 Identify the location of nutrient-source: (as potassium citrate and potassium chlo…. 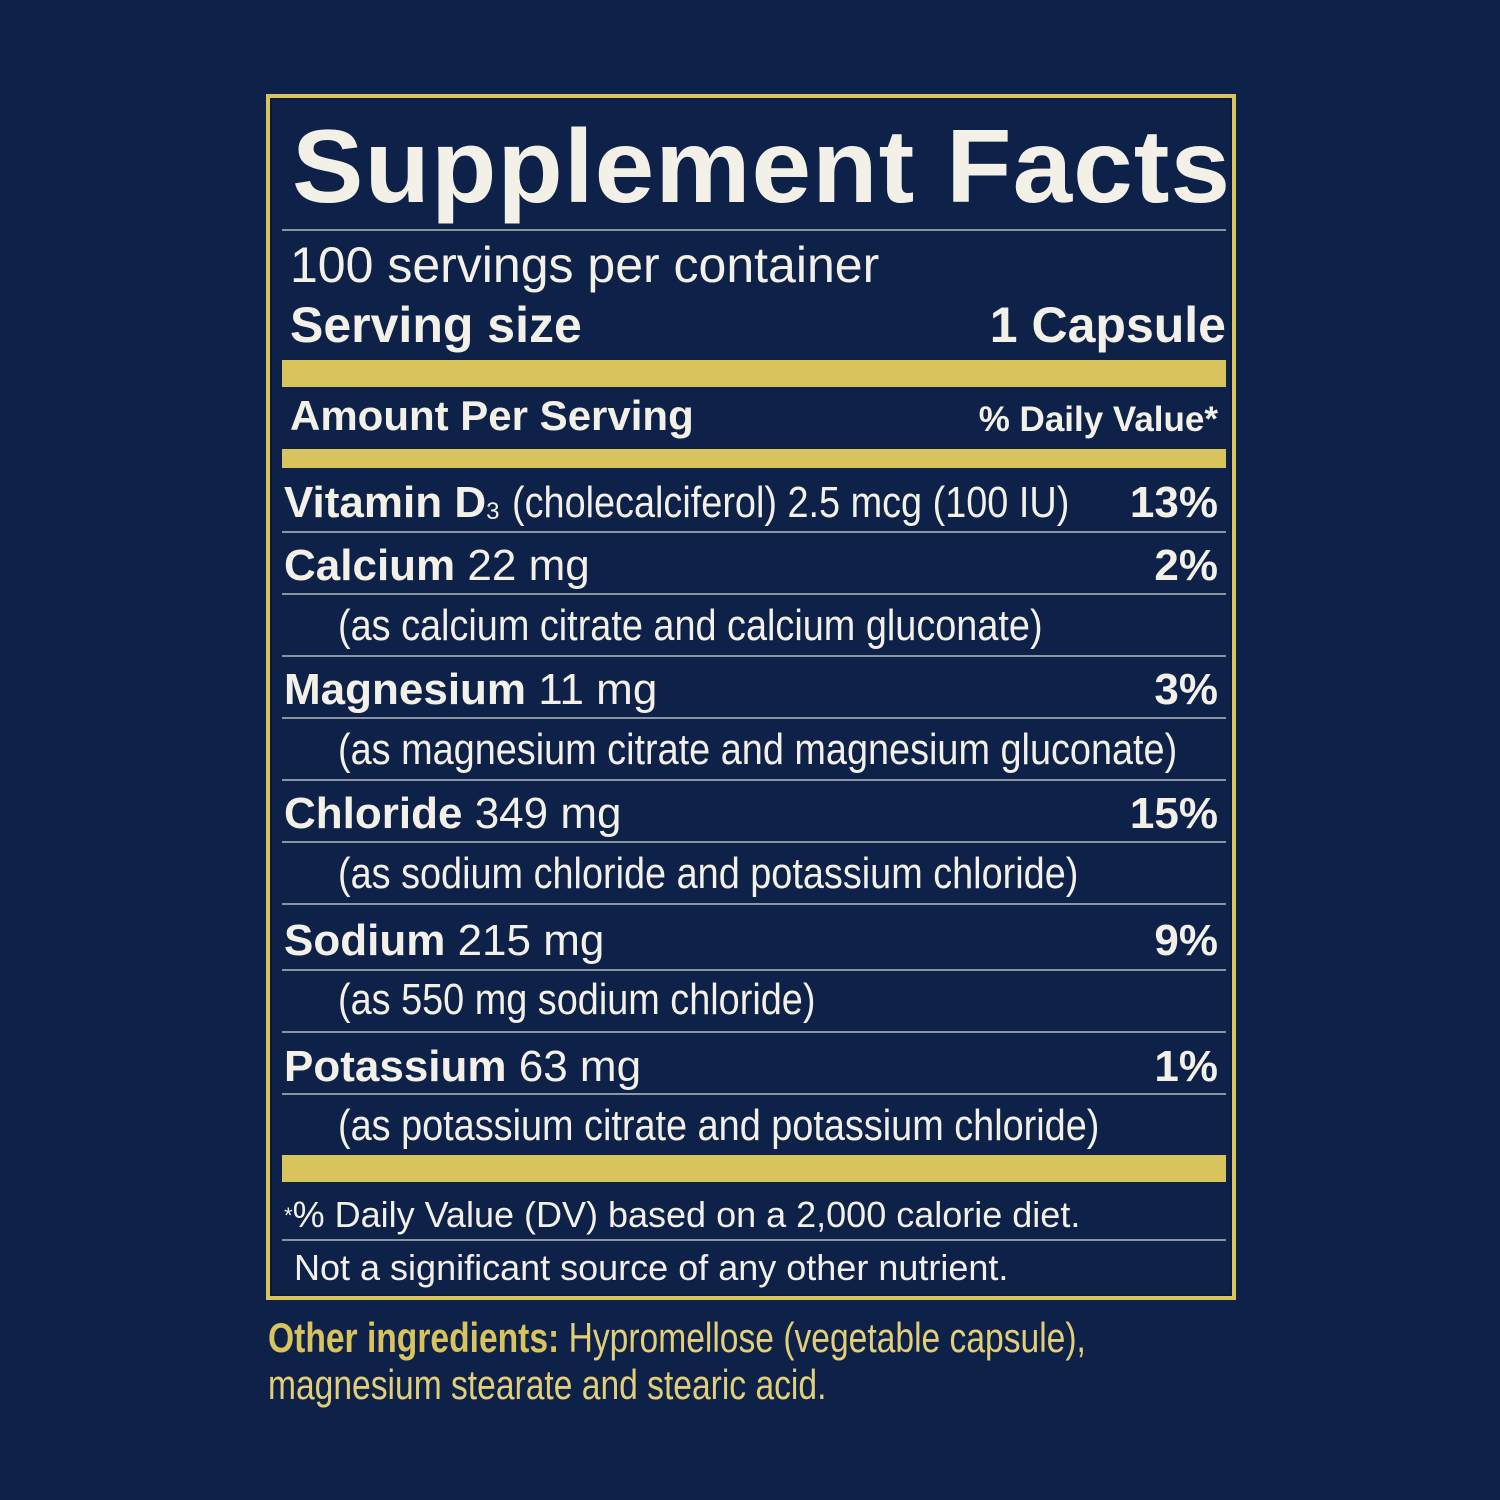
(719, 1125).